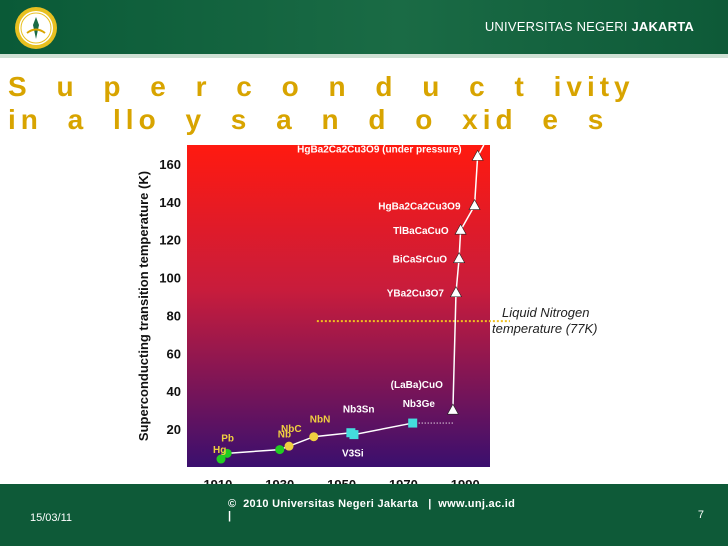 This screenshot has height=546, width=728. Describe the element at coordinates (353, 454) in the screenshot. I see `point-label: V3Si` at that location.